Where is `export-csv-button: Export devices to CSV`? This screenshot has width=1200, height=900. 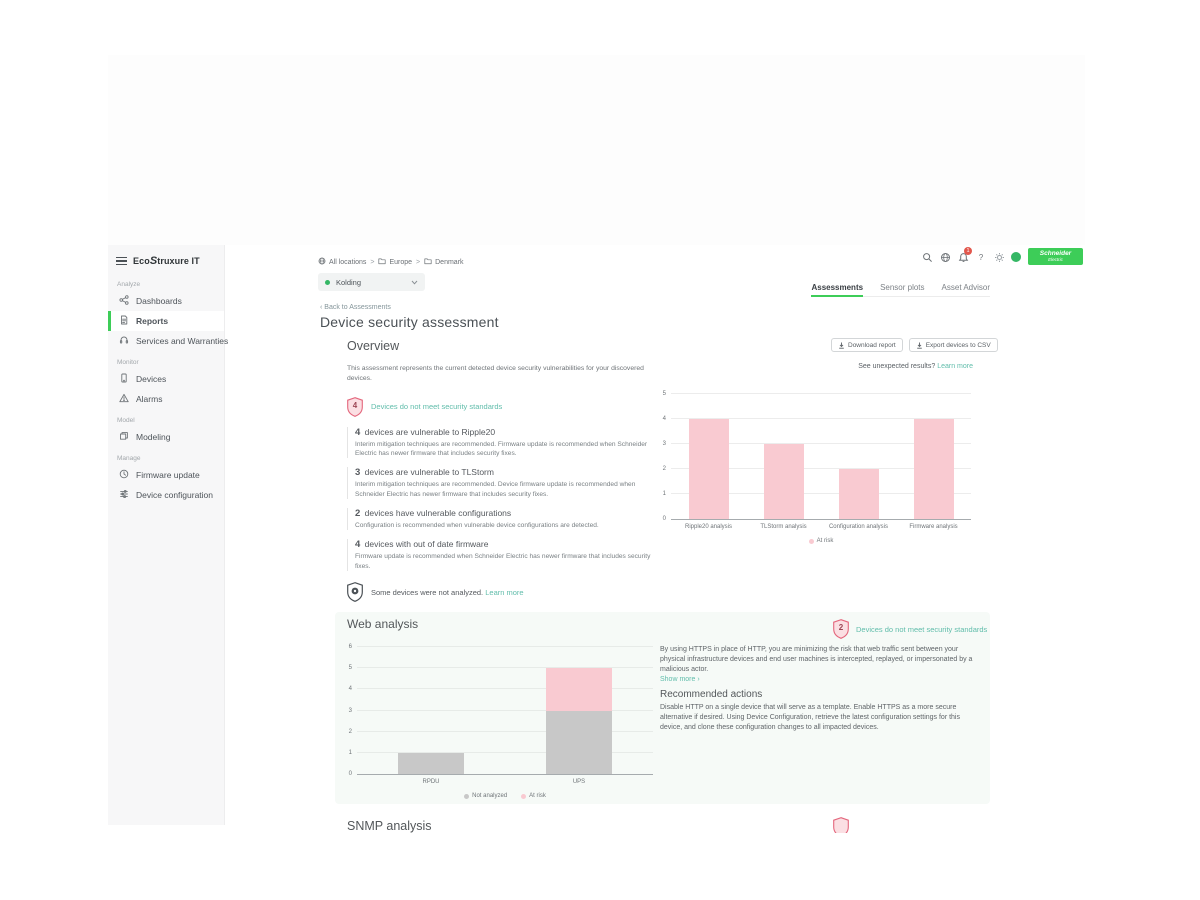
export-csv-button: Export devices to CSV is located at coordinates (953, 345).